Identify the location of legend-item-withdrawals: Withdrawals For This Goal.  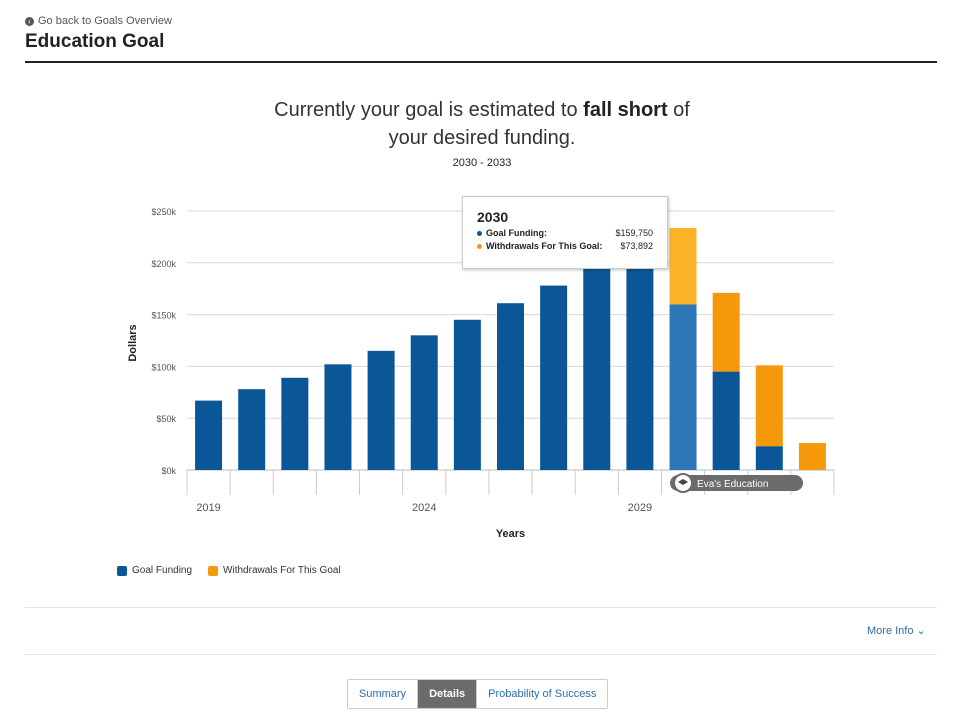
(274, 570).